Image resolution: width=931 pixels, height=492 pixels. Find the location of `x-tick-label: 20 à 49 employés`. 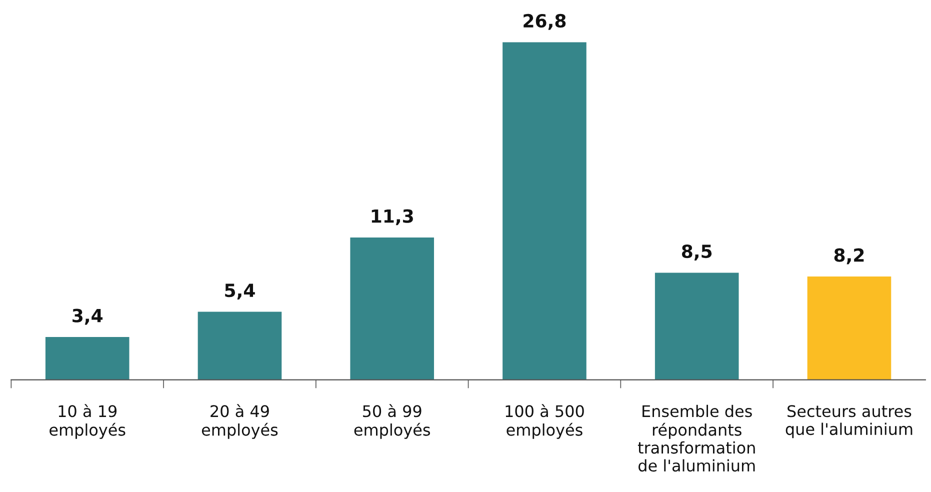

x-tick-label: 20 à 49 employés is located at coordinates (240, 421).